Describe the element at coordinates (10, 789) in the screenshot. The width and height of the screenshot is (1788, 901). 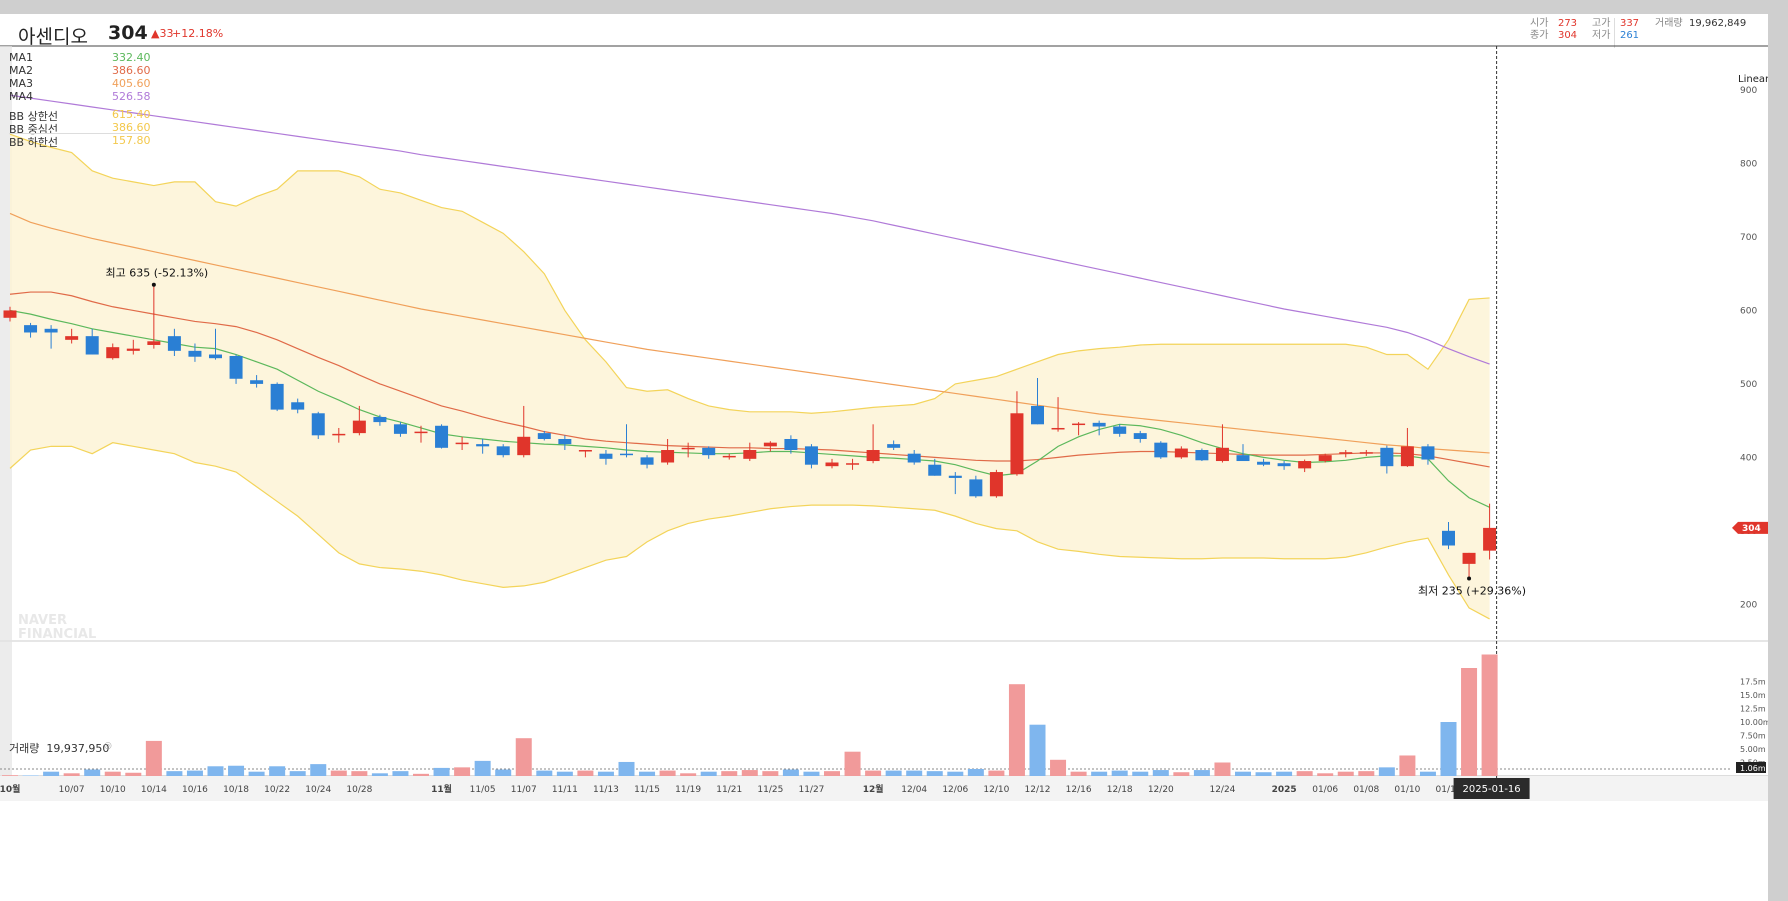
I see `x-tick-label: 10월` at that location.